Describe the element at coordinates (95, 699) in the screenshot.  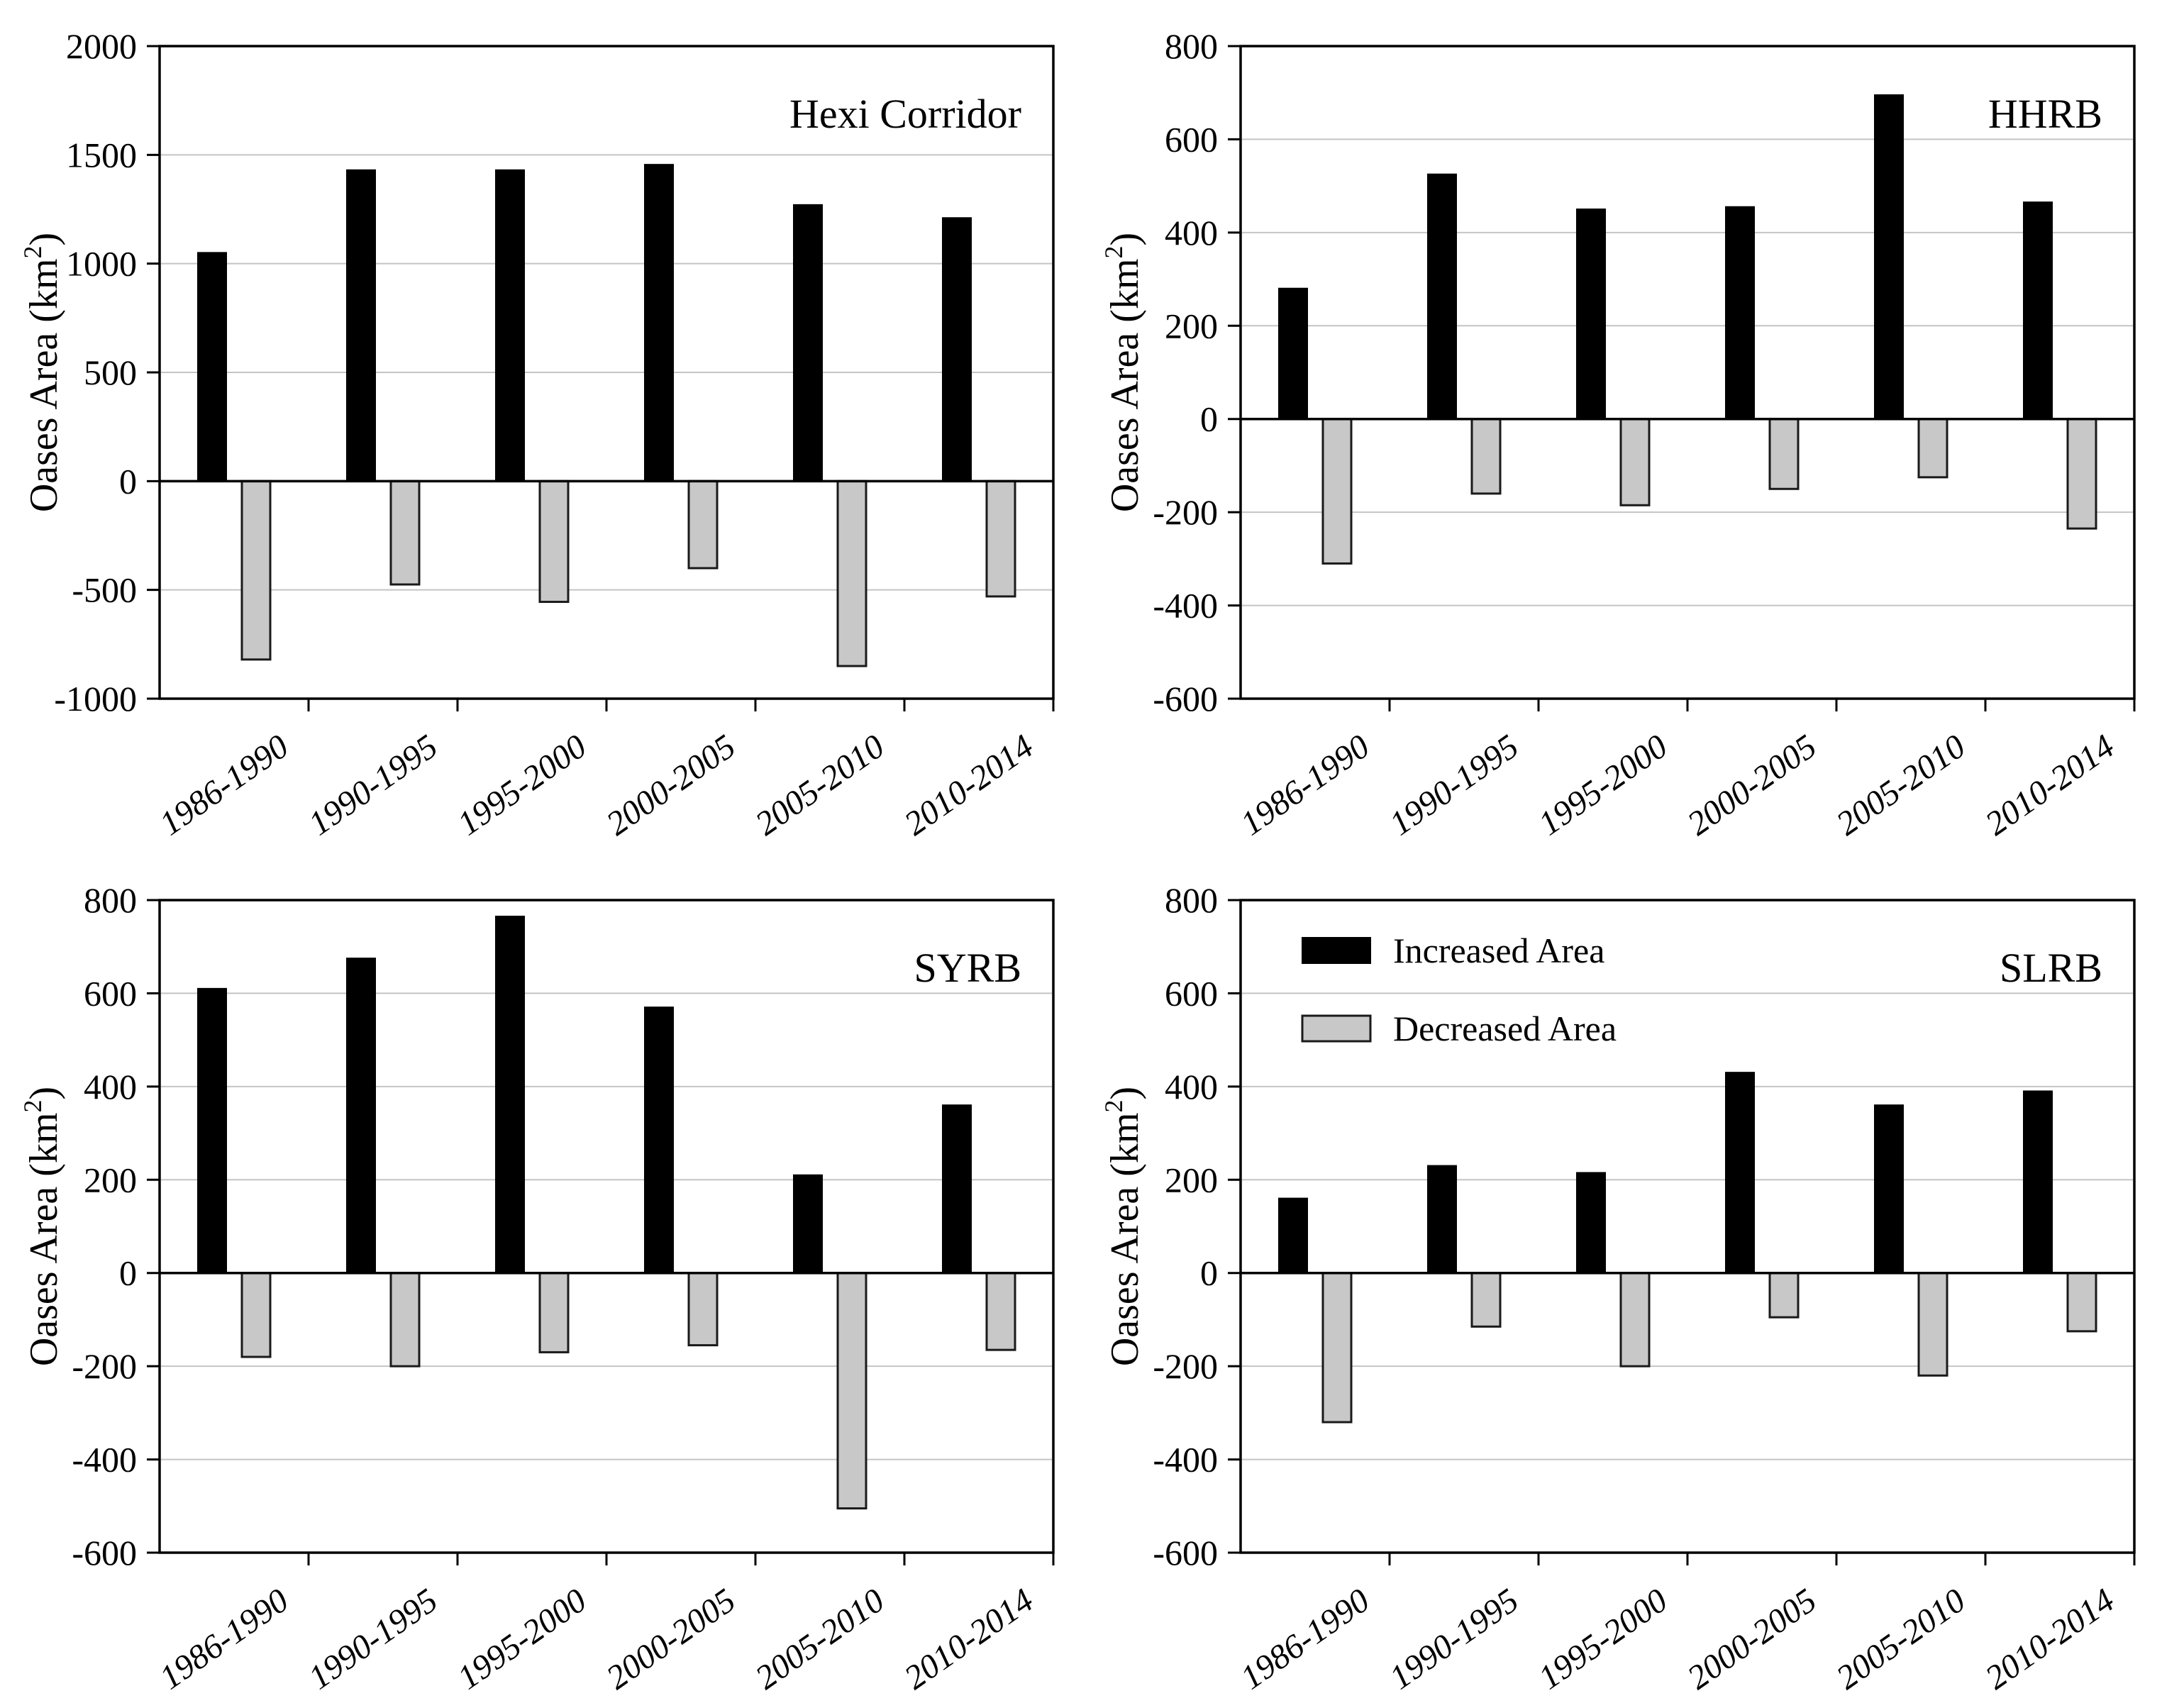
I see `y-tick-label: -1000` at that location.